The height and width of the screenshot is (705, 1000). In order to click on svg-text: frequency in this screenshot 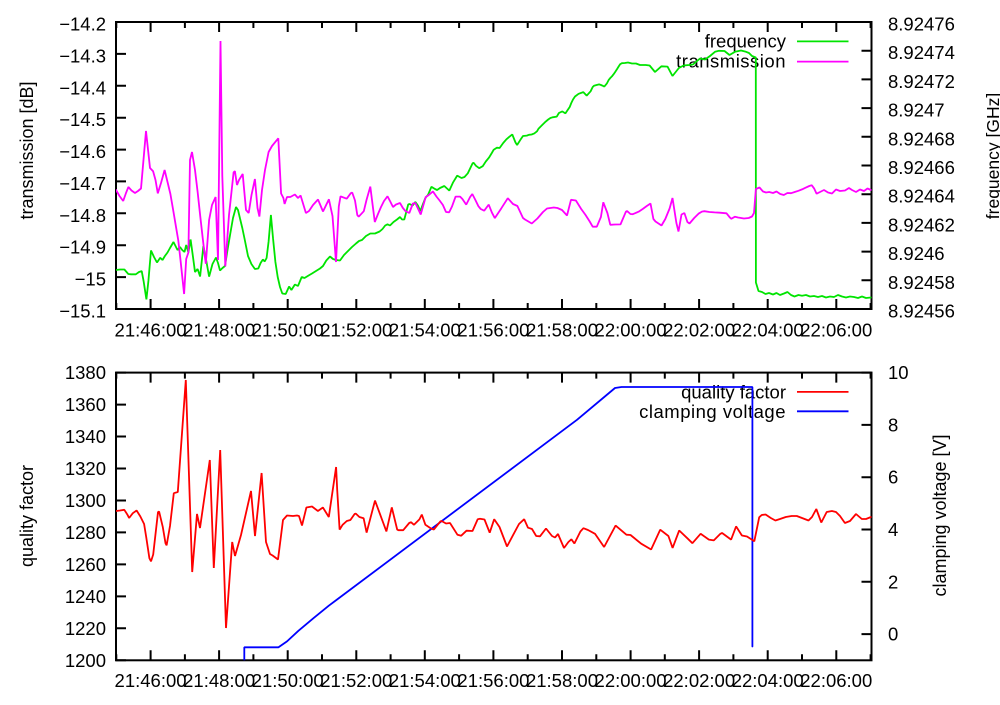, I will do `click(746, 41)`.